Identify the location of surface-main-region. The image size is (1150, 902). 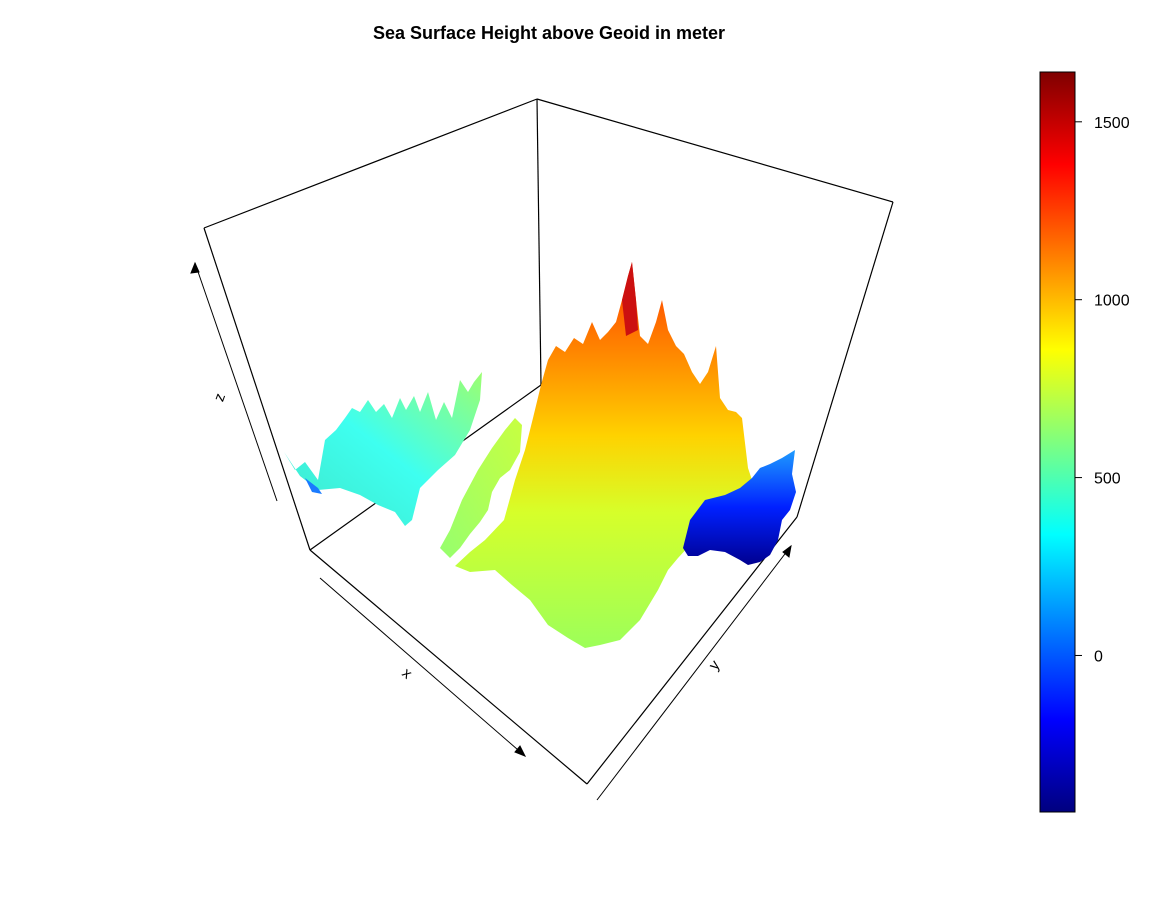
(603, 455).